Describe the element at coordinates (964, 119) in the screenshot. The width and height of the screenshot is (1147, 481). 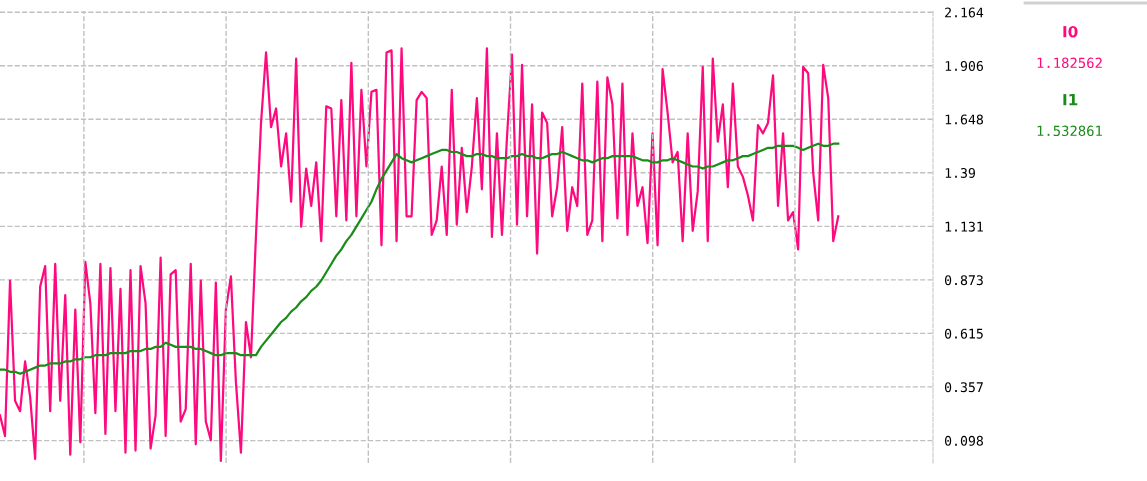
I see `y-tick-label: 1.648` at that location.